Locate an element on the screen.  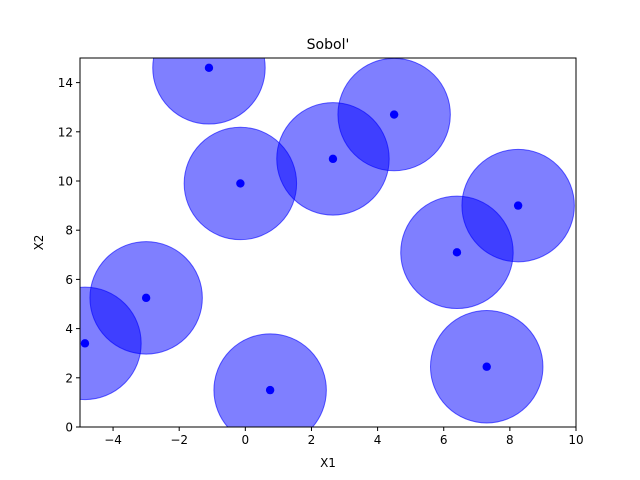
x-tick-label: 6 is located at coordinates (444, 440).